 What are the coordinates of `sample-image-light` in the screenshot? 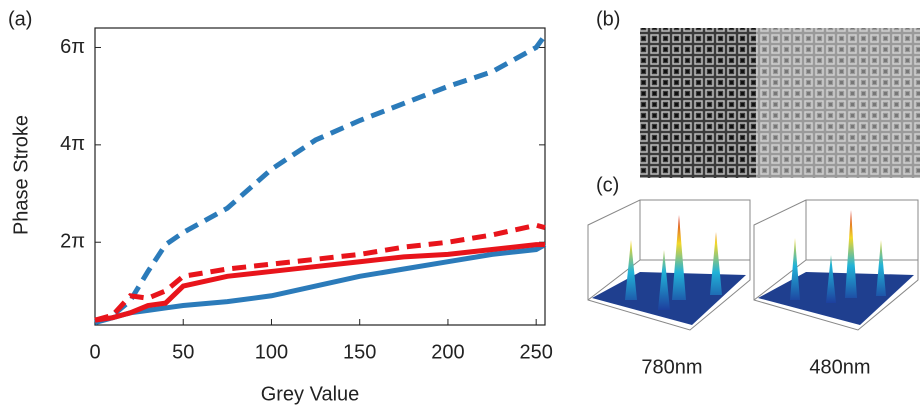 It's located at (838, 103).